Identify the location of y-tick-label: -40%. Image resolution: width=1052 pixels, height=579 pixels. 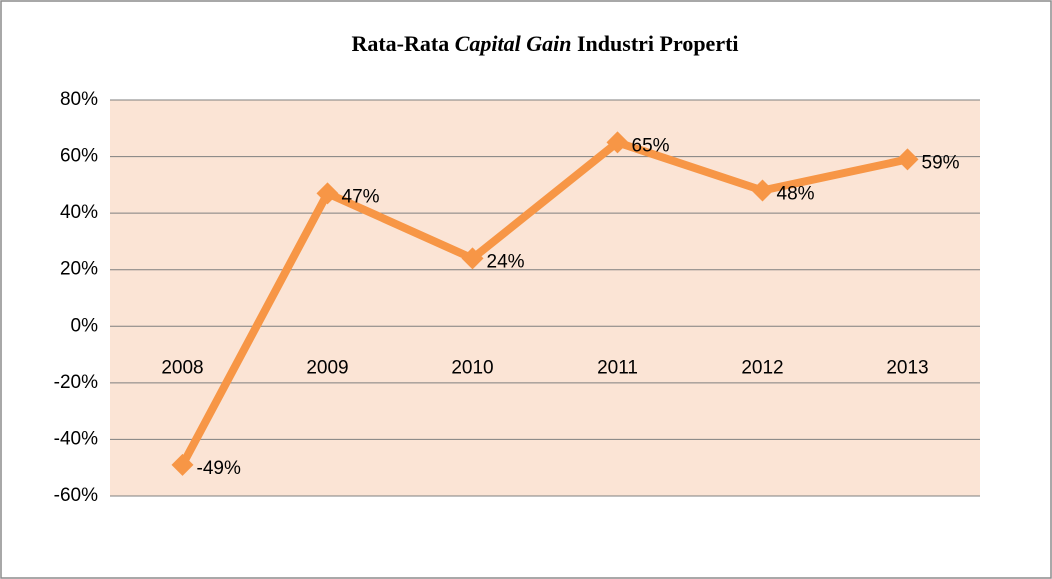
(76, 438).